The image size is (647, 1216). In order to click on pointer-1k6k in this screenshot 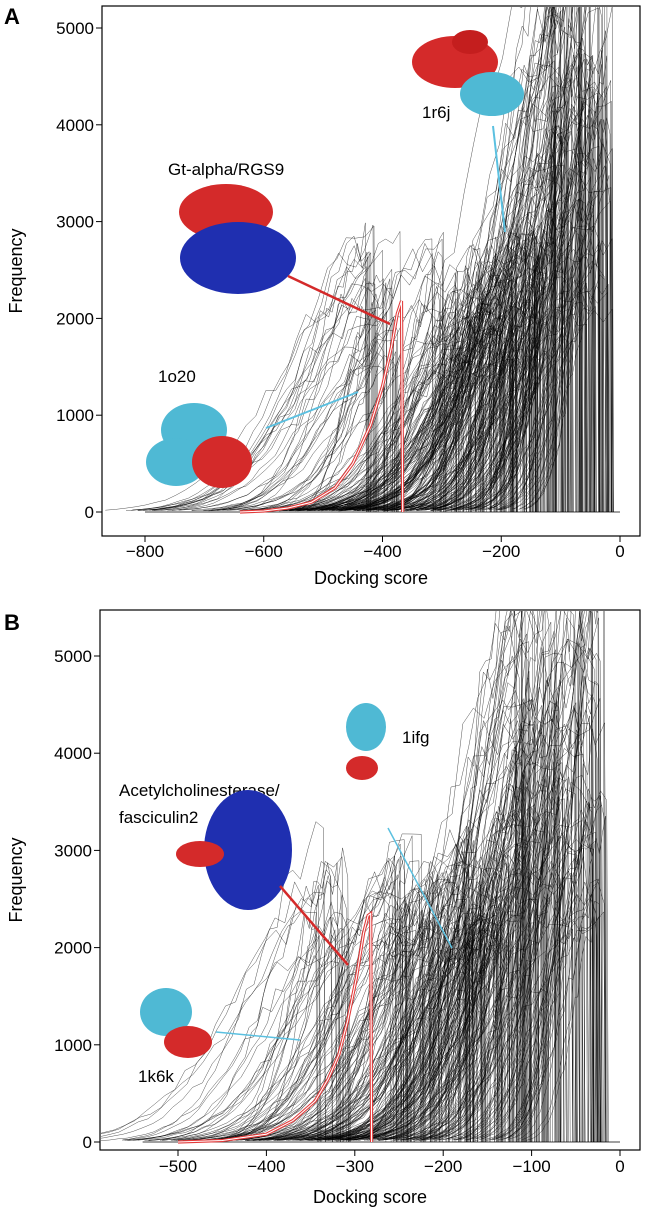, I will do `click(258, 1036)`.